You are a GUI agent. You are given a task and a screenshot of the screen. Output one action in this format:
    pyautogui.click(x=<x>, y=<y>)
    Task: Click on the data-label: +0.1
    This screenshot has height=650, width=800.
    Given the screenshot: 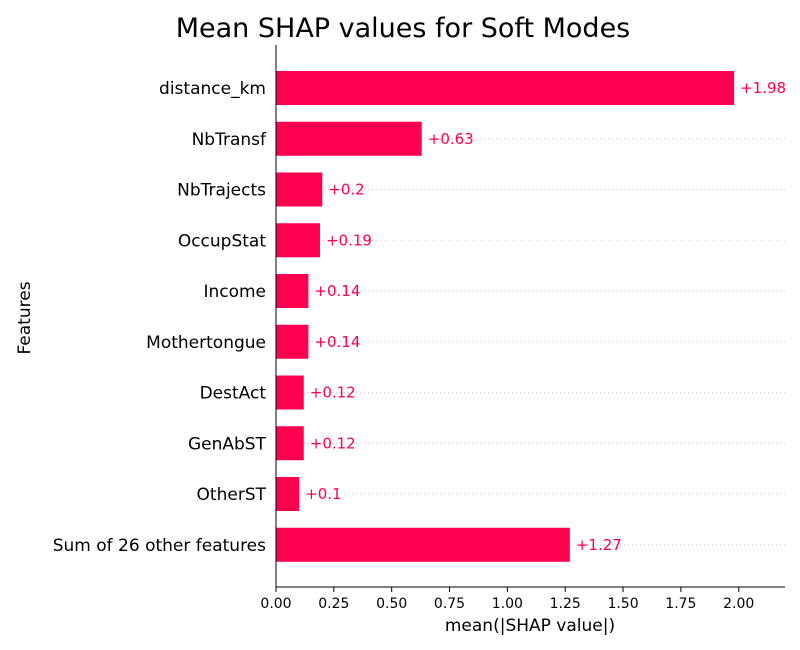 What is the action you would take?
    pyautogui.click(x=323, y=494)
    